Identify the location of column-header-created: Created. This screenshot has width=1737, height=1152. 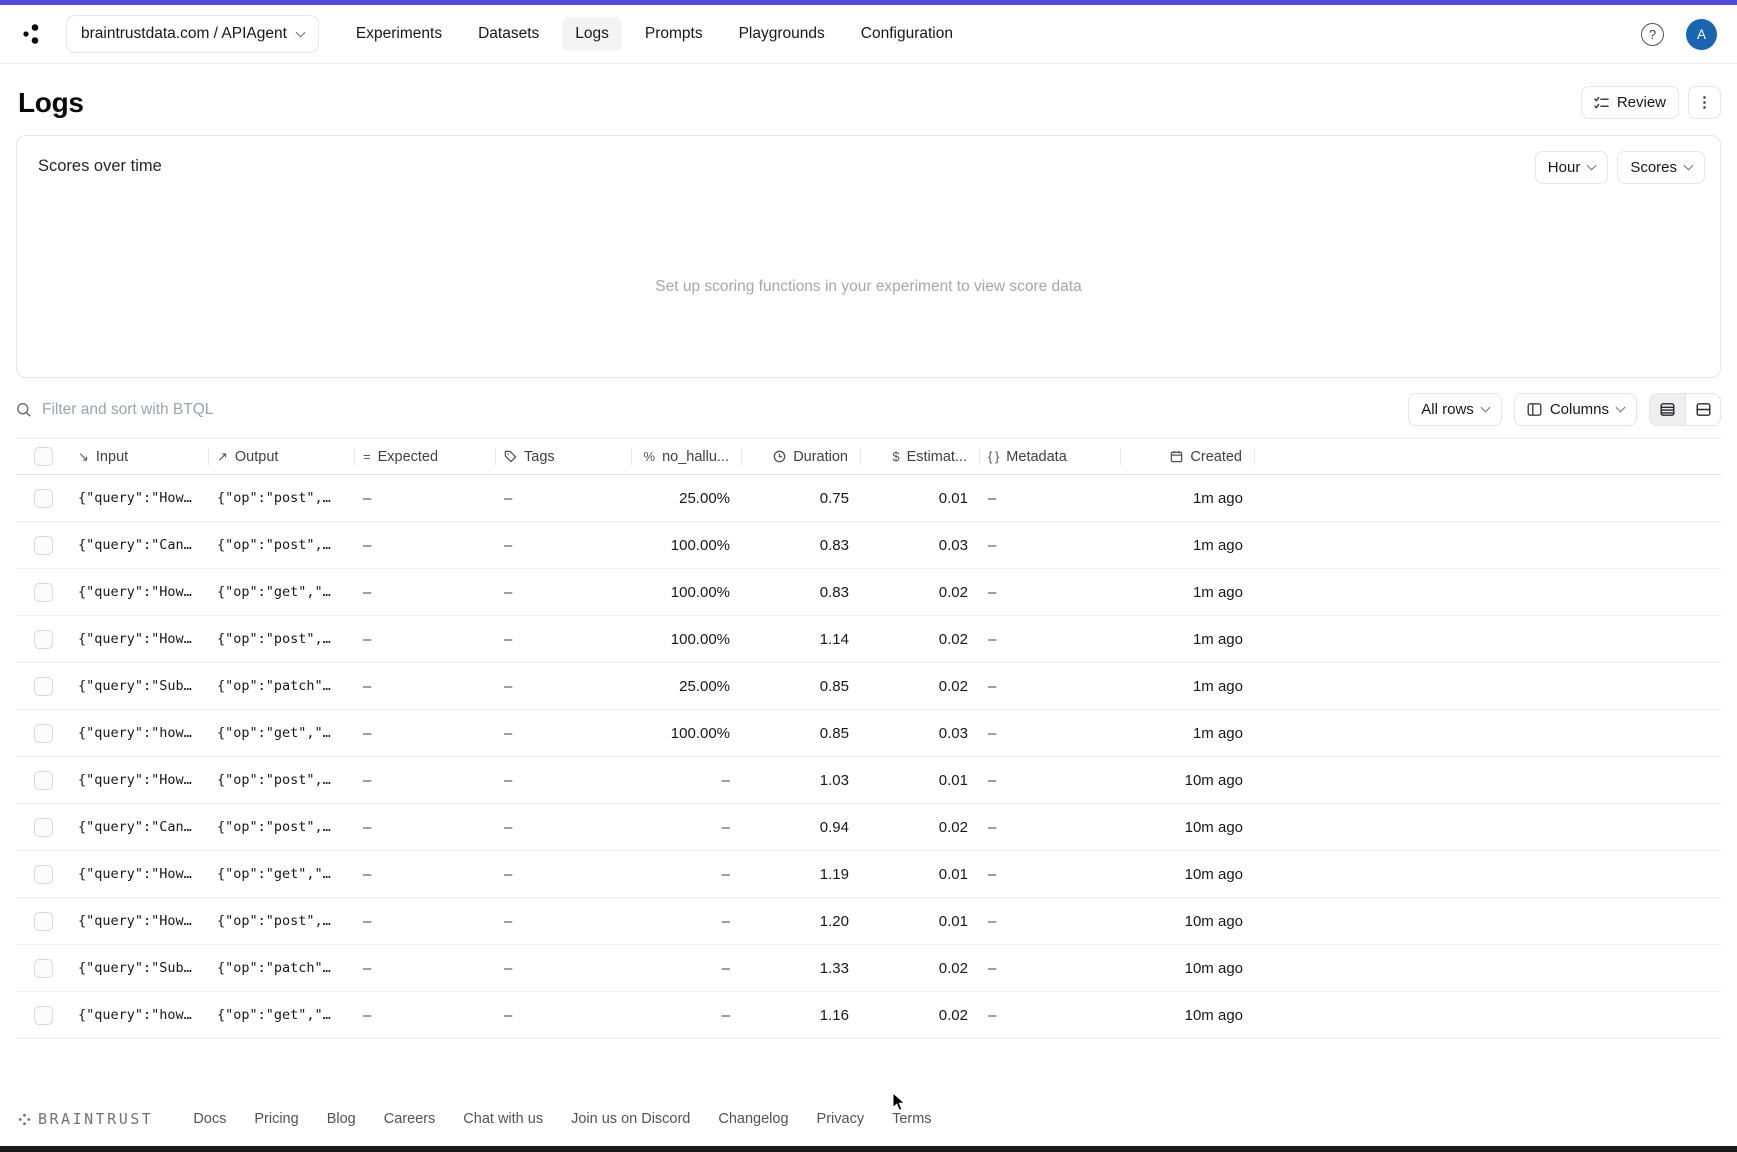
(1188, 456).